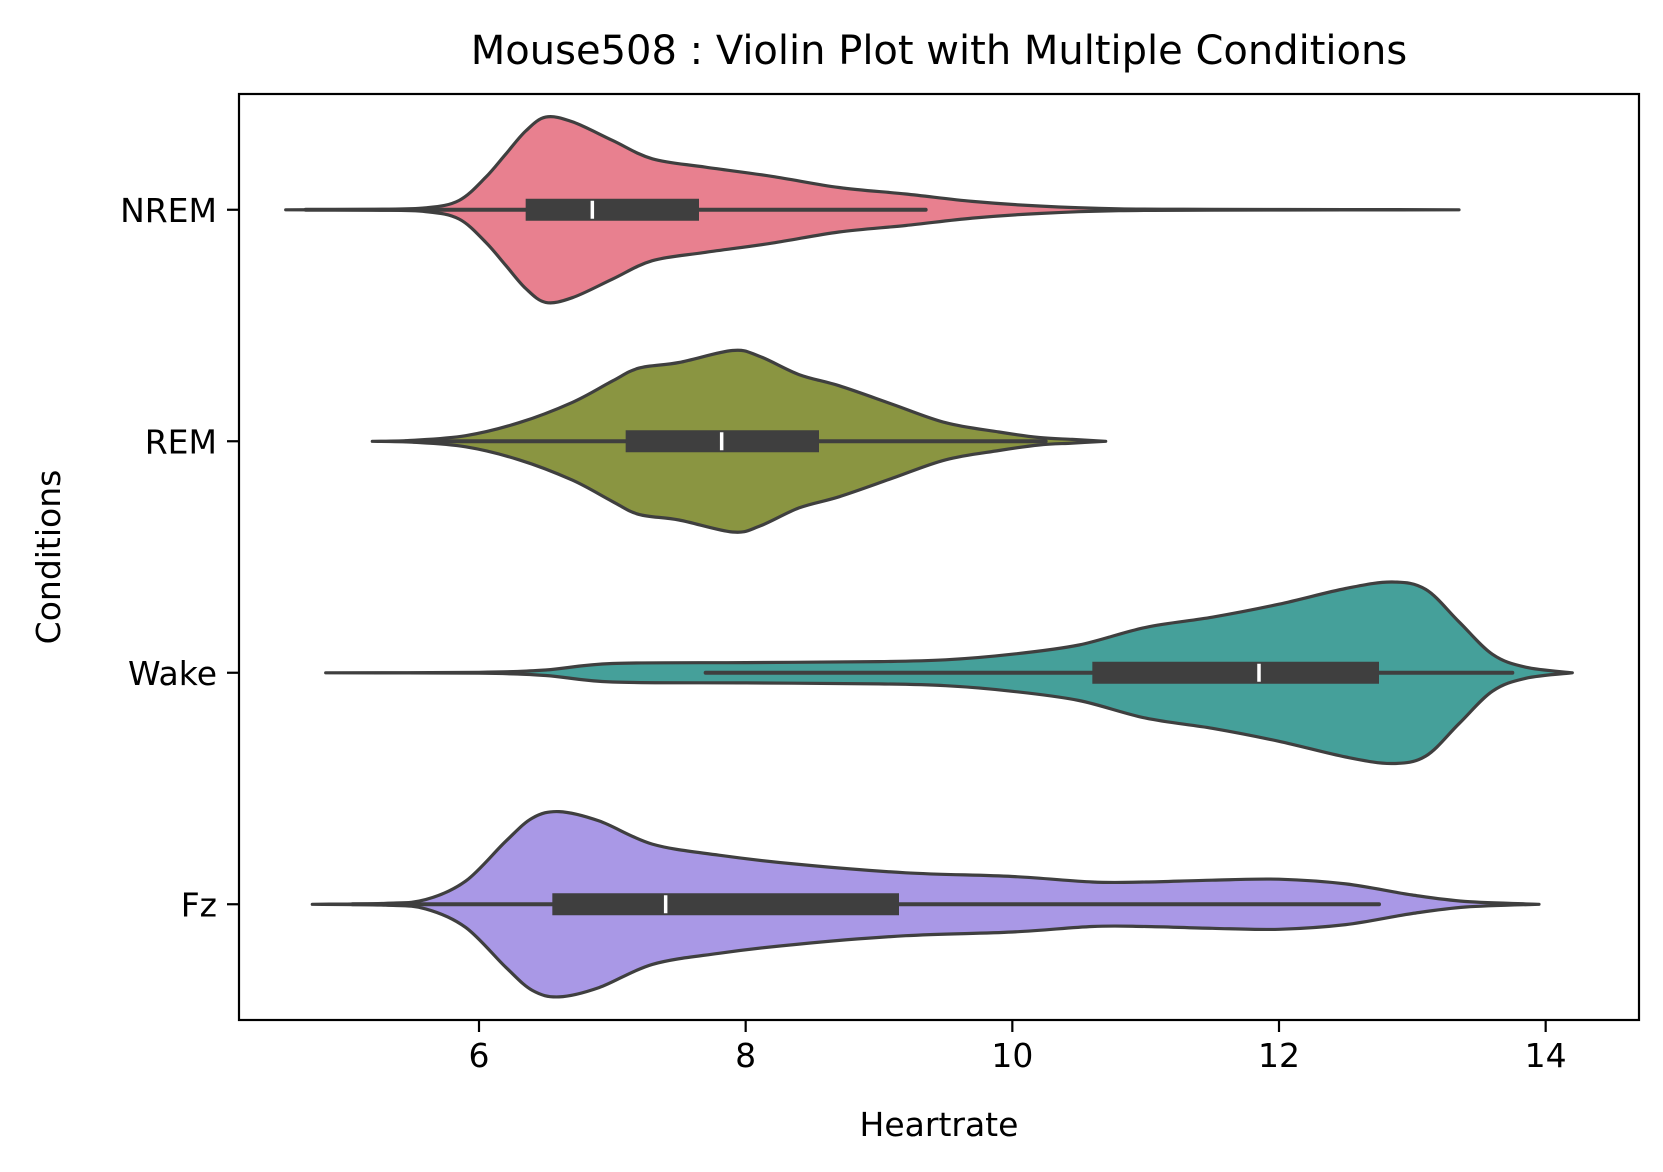 The height and width of the screenshot is (1172, 1663). I want to click on x-tick-label-8: 8, so click(745, 1055).